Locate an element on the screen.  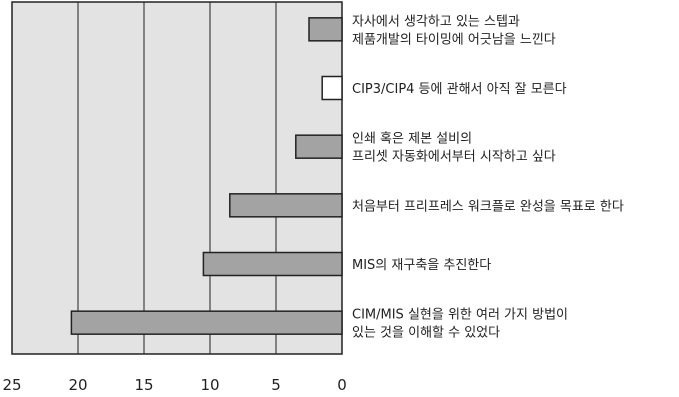
category-label: CIM/MIS 실현을 위한 여러 가지 방법이 is located at coordinates (460, 315).